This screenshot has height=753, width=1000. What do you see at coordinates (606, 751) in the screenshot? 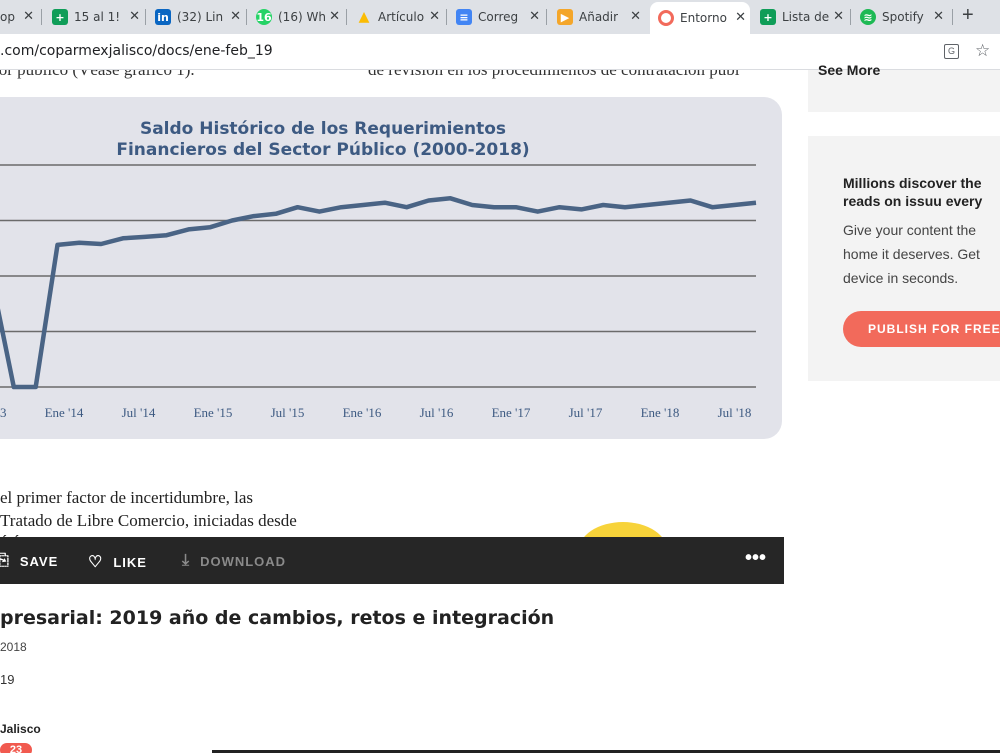
I see `divider` at bounding box center [606, 751].